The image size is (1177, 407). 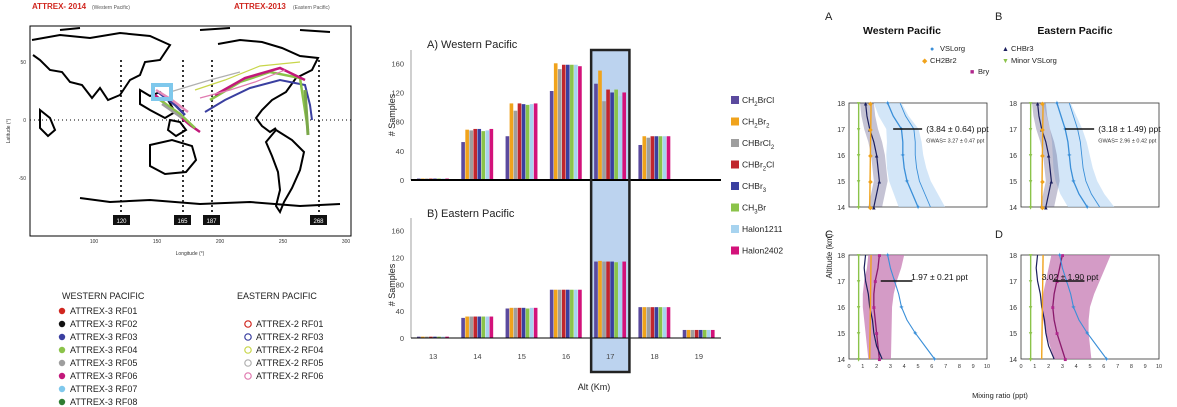 What do you see at coordinates (433, 356) in the screenshot?
I see `bar-xtick-label: 13` at bounding box center [433, 356].